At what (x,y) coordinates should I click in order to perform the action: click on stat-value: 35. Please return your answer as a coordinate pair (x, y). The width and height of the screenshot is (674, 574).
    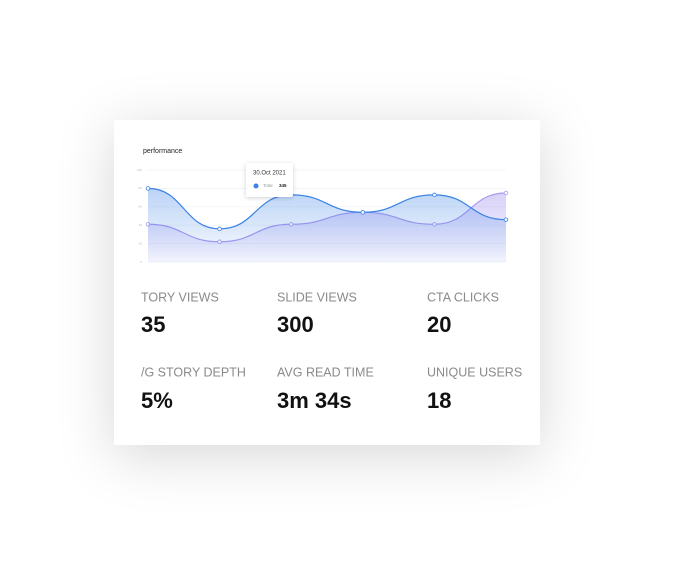
    Looking at the image, I should click on (153, 324).